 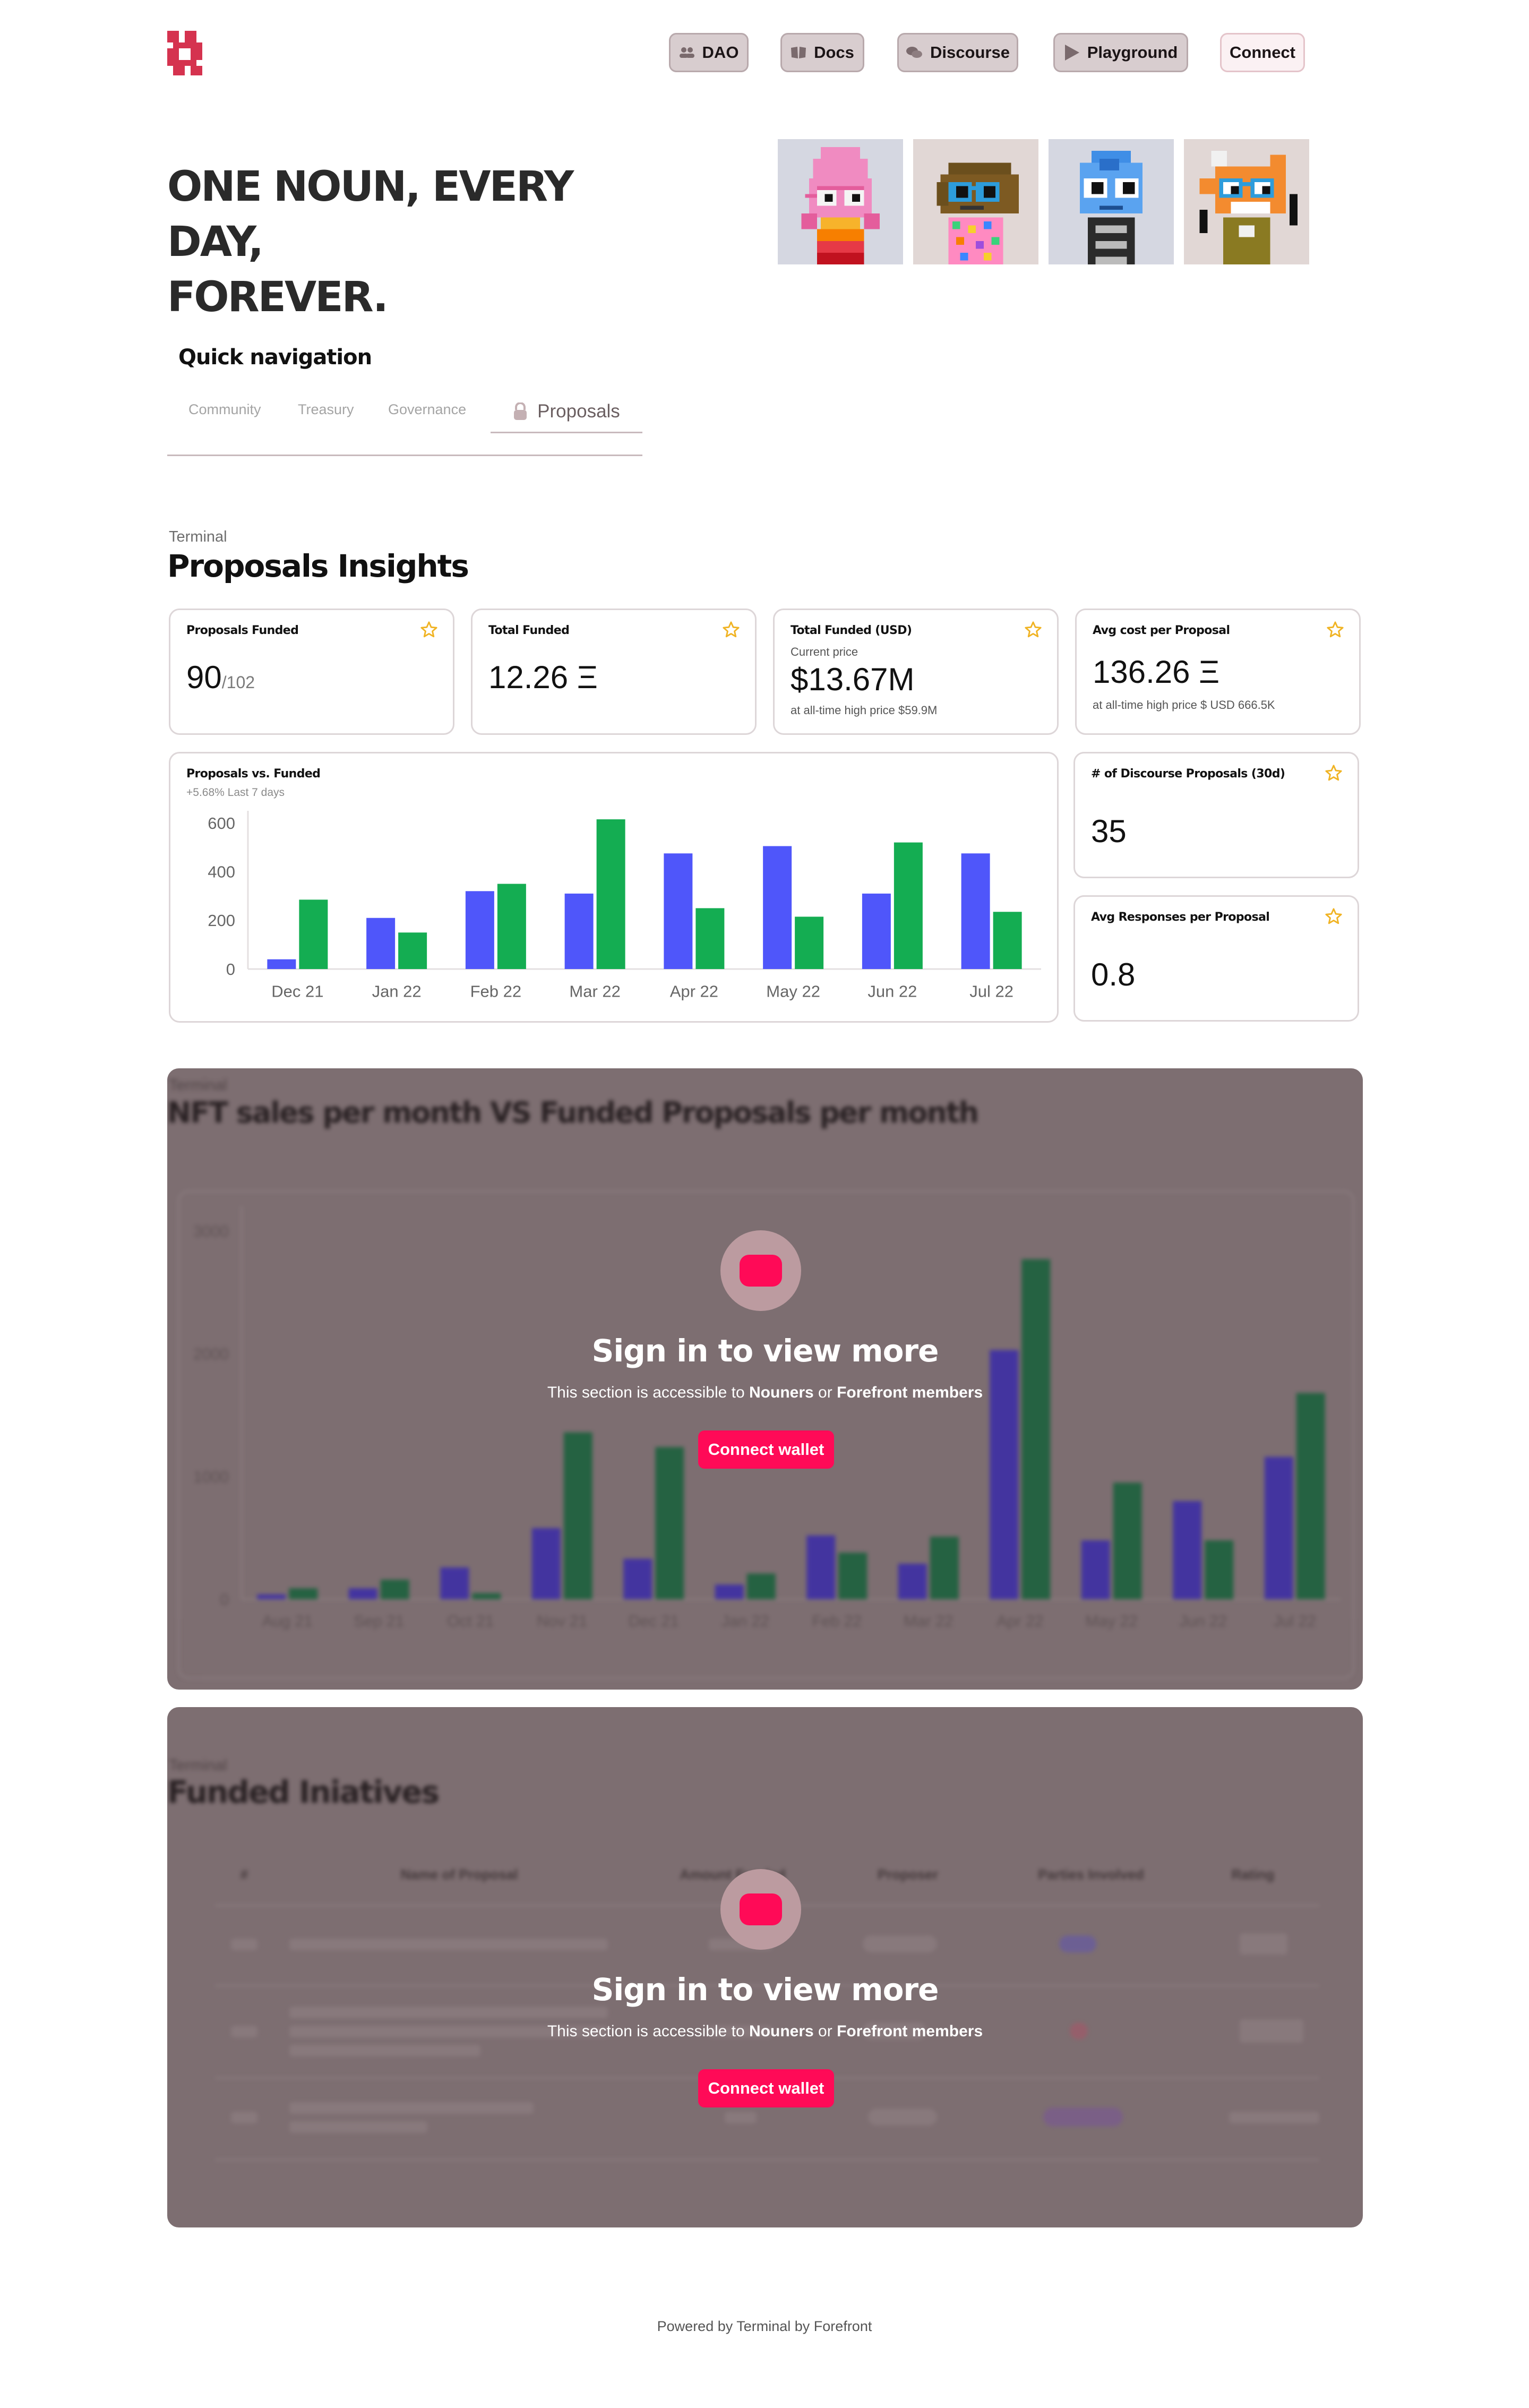 I want to click on card-proposals-funded: Proposals Funded 90/102, so click(x=311, y=672).